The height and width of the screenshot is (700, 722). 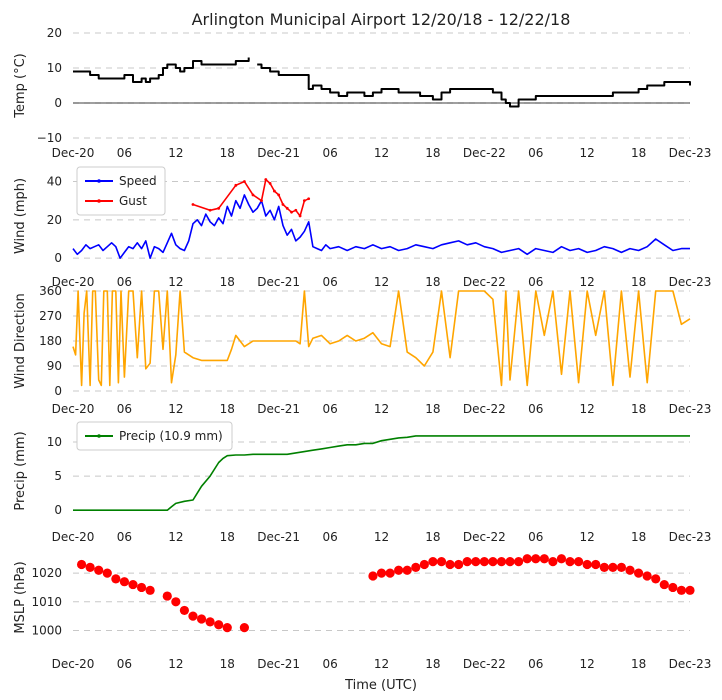 I want to click on y-tick-label: 180, so click(x=50, y=341).